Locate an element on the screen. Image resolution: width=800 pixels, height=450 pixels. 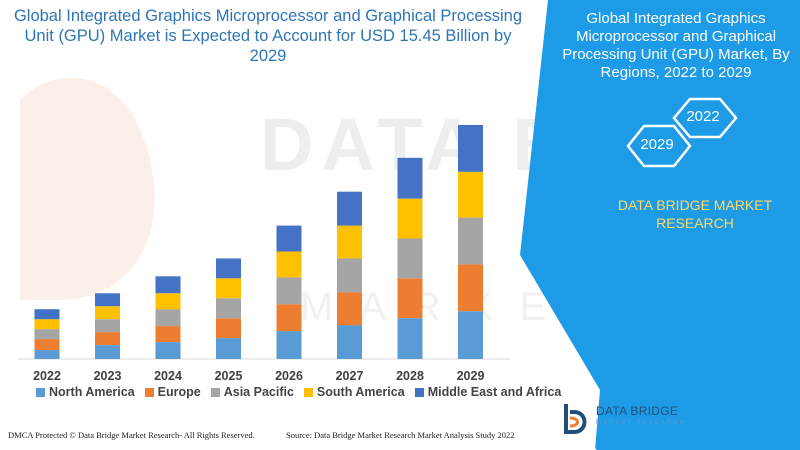
bar-segment-2028-europe is located at coordinates (410, 298).